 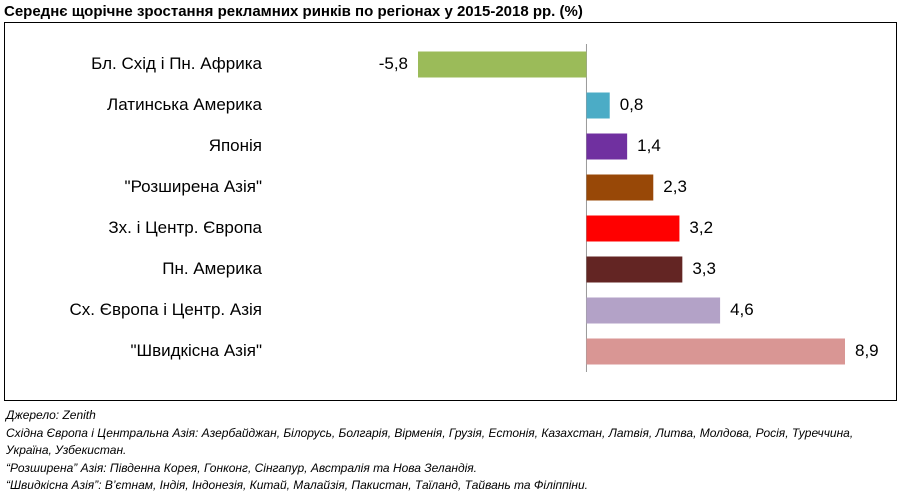 What do you see at coordinates (235, 145) in the screenshot?
I see `category-label: Японія` at bounding box center [235, 145].